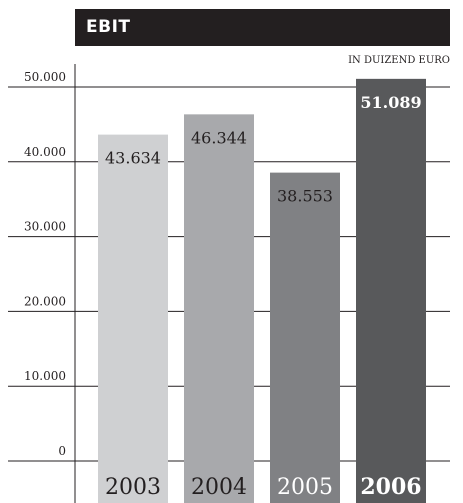 Image resolution: width=463 pixels, height=503 pixels. What do you see at coordinates (108, 27) in the screenshot?
I see `chart-title: EBIT` at bounding box center [108, 27].